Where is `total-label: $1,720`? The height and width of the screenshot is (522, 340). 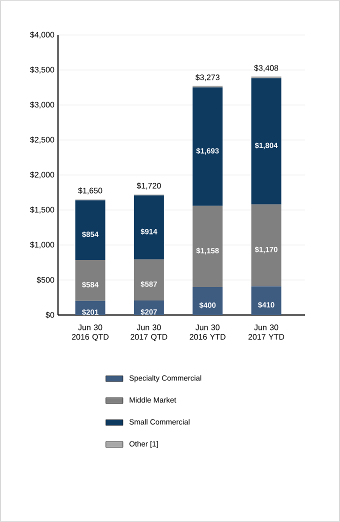 total-label: $1,720 is located at coordinates (148, 186).